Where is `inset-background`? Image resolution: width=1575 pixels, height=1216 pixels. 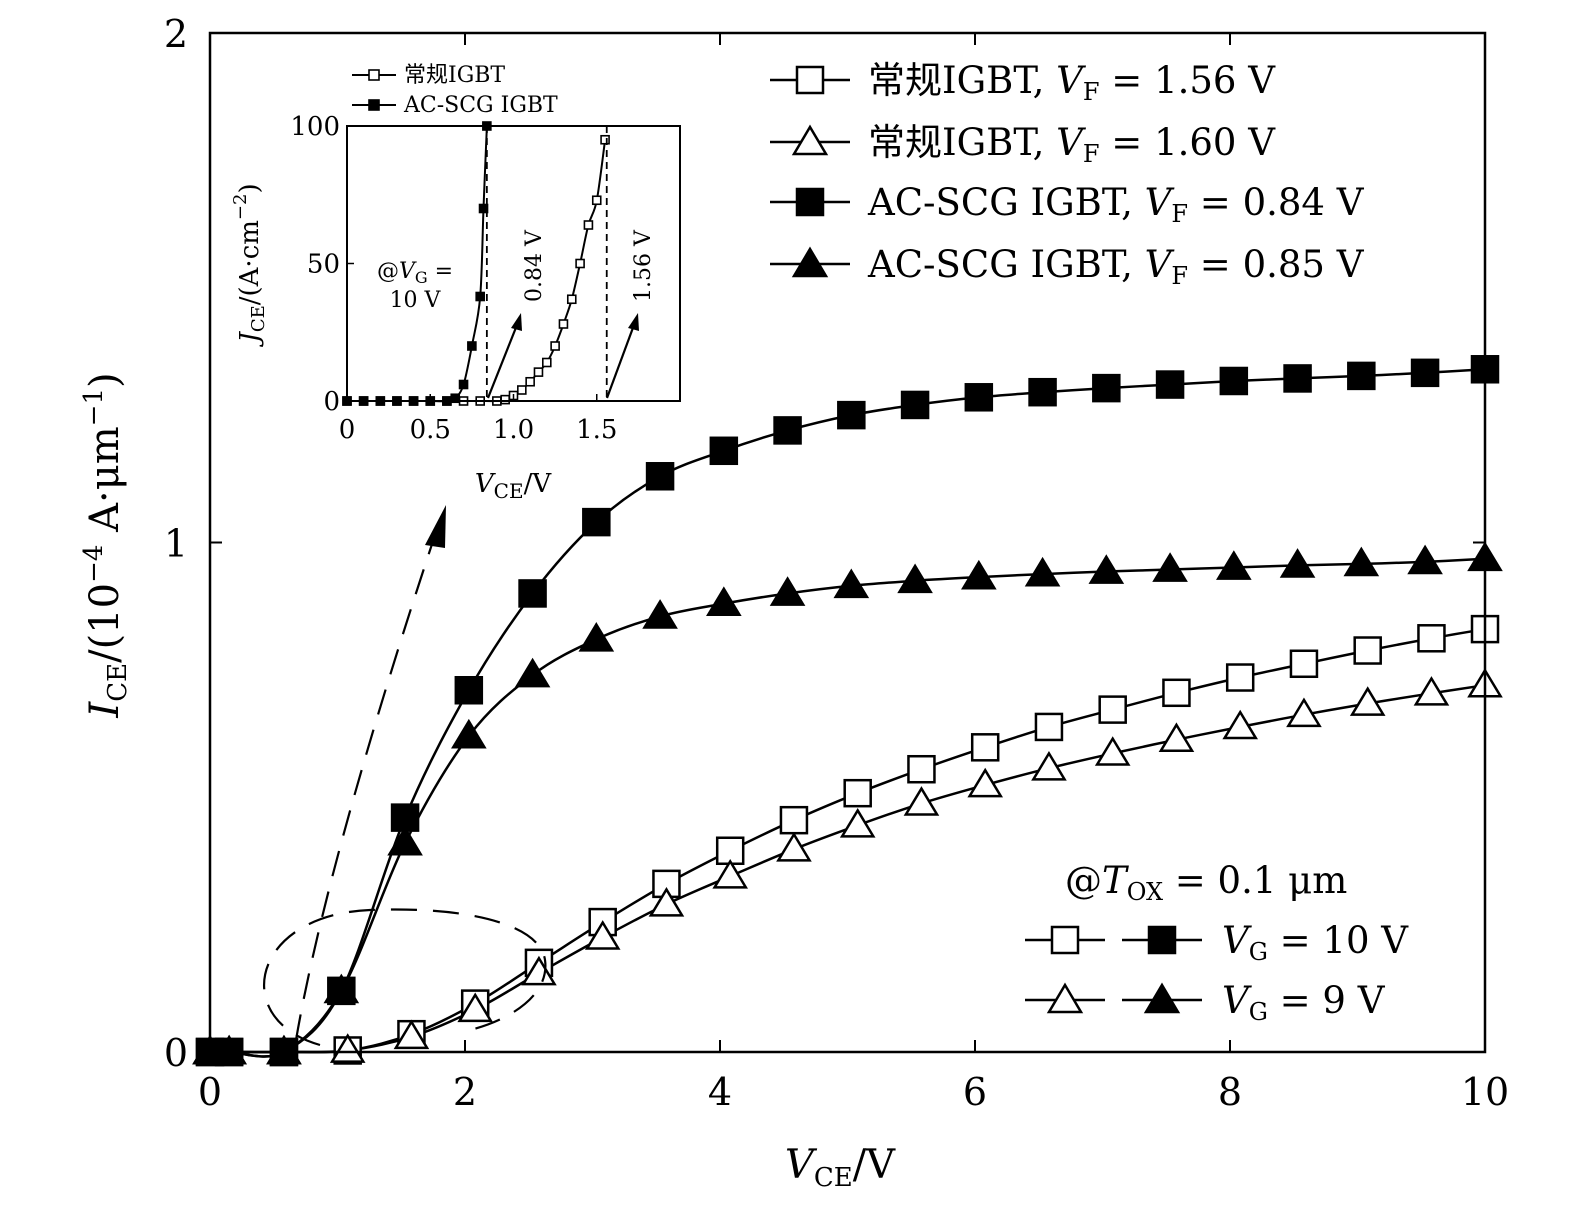
inset-background is located at coordinates (513, 263).